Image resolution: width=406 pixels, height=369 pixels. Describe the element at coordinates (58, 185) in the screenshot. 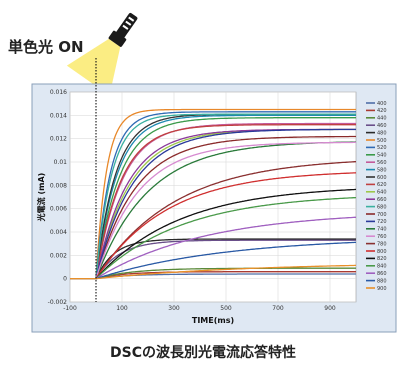

I see `y-tick-label: 0.008` at that location.